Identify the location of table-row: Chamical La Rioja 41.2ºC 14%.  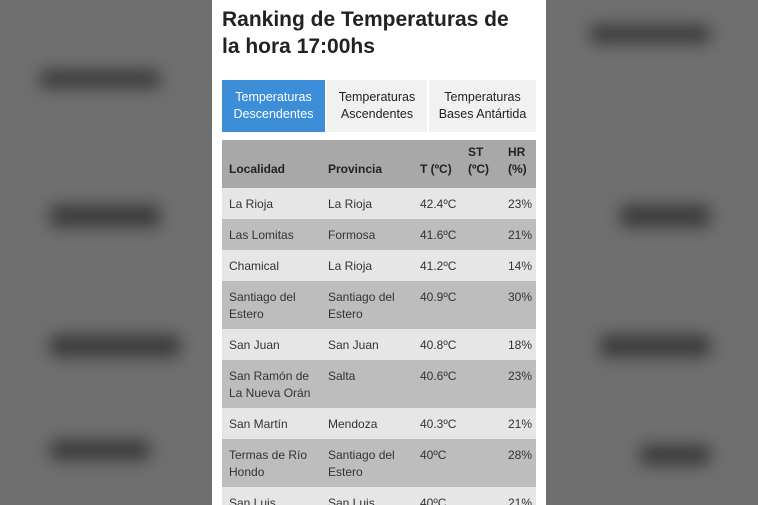
(379, 265).